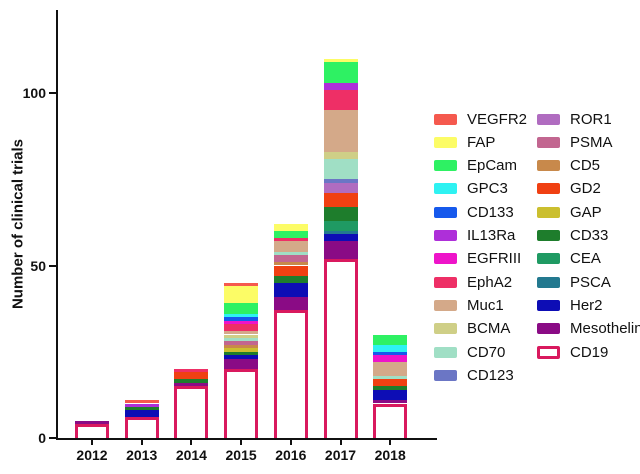 The width and height of the screenshot is (640, 474). What do you see at coordinates (445, 235) in the screenshot?
I see `legend-swatch-IL13Ra` at bounding box center [445, 235].